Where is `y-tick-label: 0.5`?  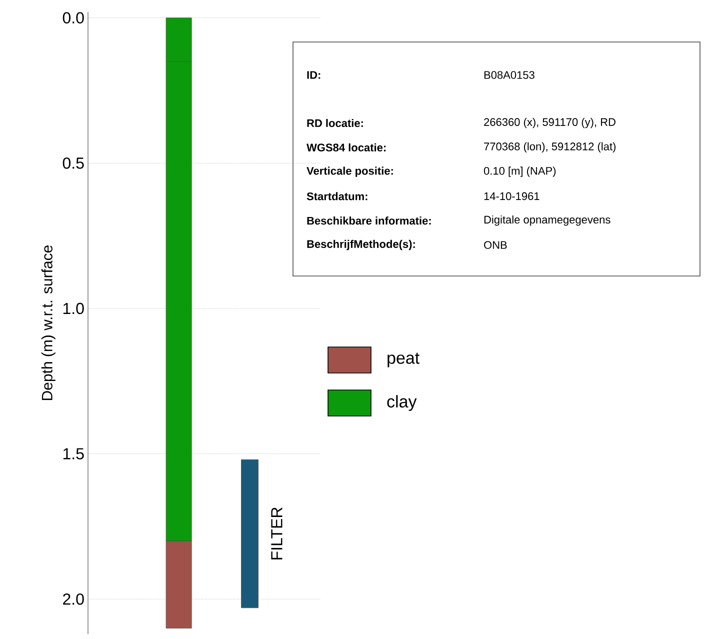
y-tick-label: 0.5 is located at coordinates (73, 163).